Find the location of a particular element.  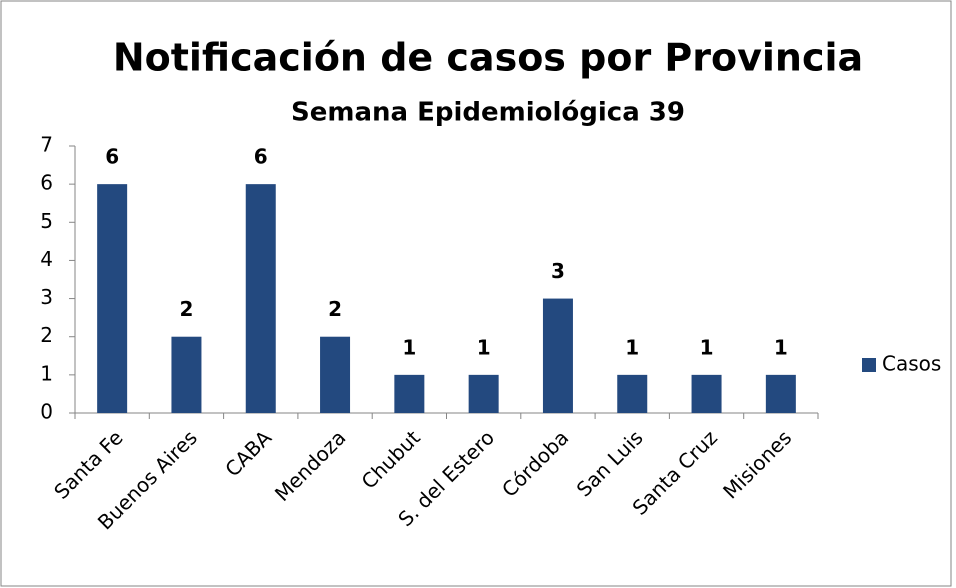

y-tick-label: 5 is located at coordinates (46, 221).